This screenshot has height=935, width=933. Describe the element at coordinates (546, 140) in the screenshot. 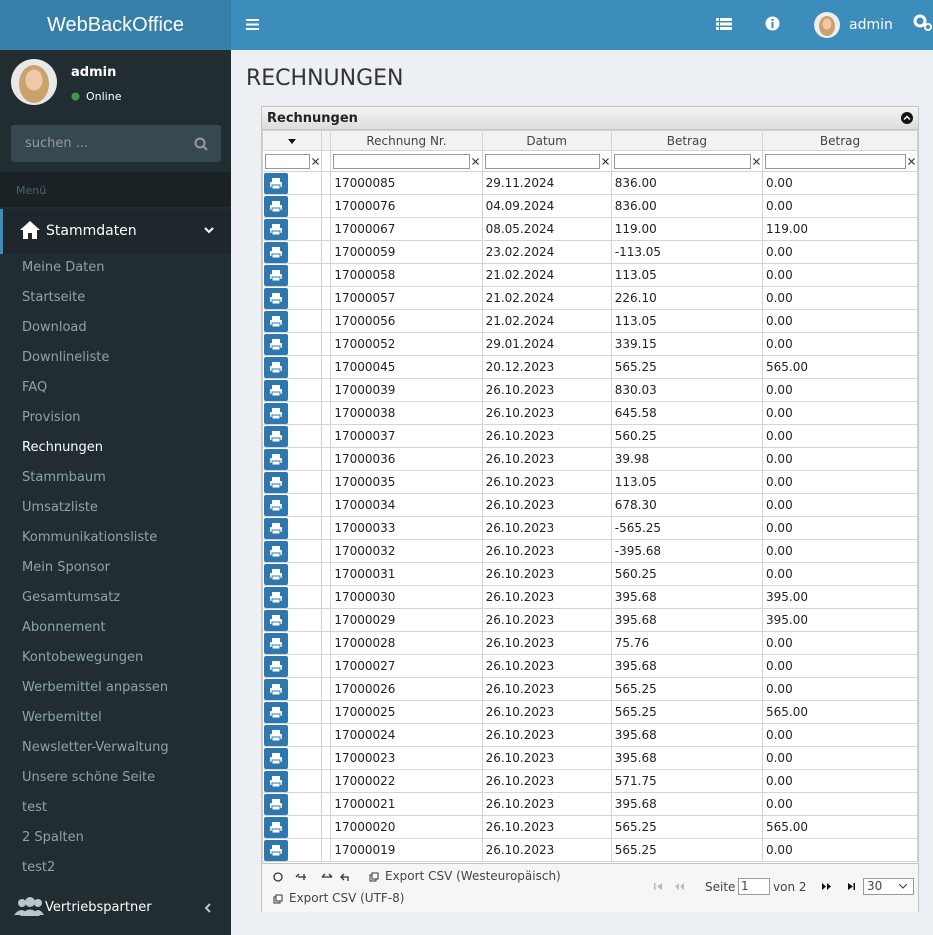

I see `column-header: Datum` at that location.